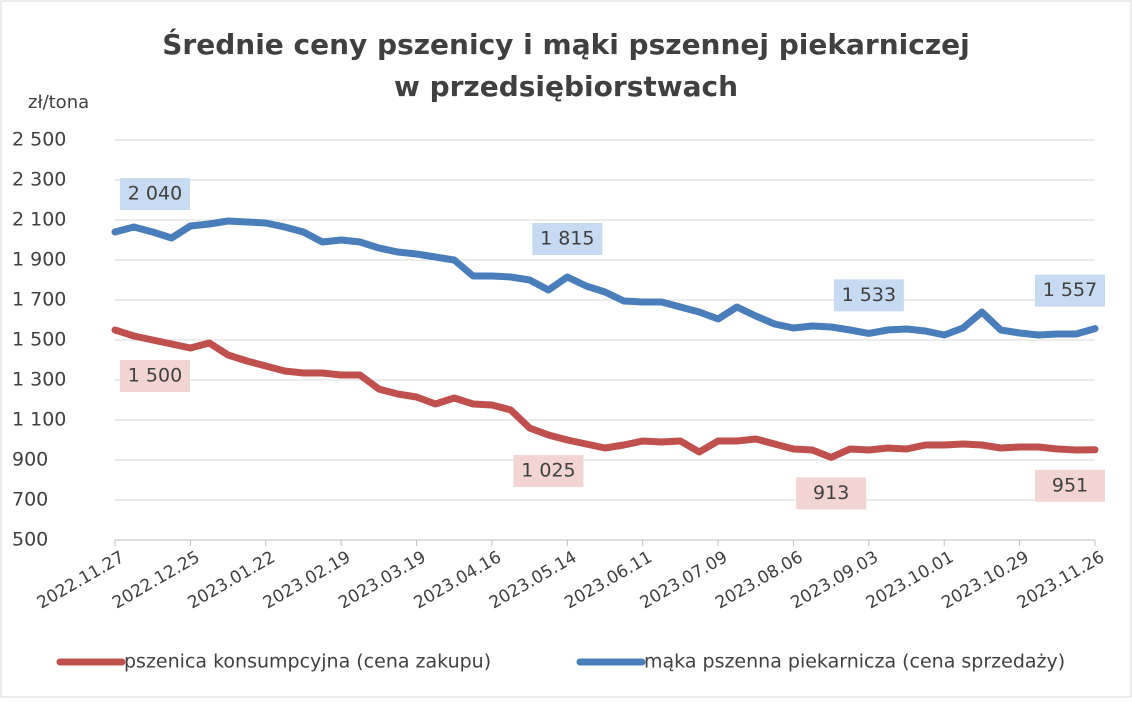  I want to click on y-tick-label: 1 500, so click(39, 340).